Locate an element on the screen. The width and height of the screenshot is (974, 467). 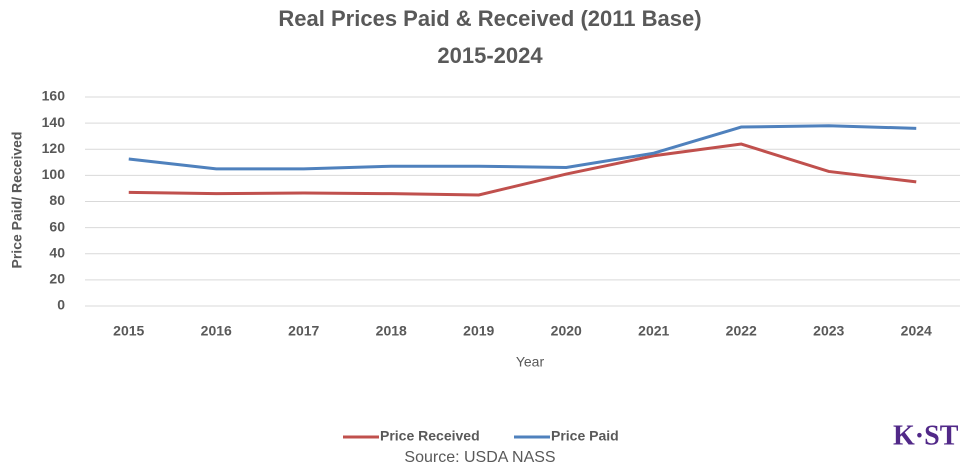
y-tick-label: 140 is located at coordinates (54, 122).